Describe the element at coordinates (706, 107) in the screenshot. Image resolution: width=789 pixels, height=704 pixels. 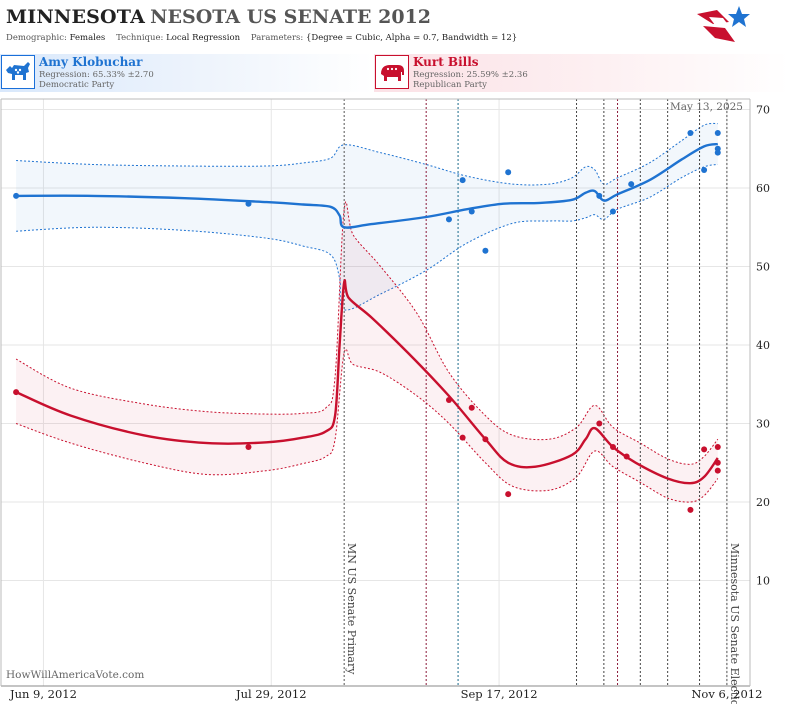
I see `date-stamp: May 13, 2025` at that location.